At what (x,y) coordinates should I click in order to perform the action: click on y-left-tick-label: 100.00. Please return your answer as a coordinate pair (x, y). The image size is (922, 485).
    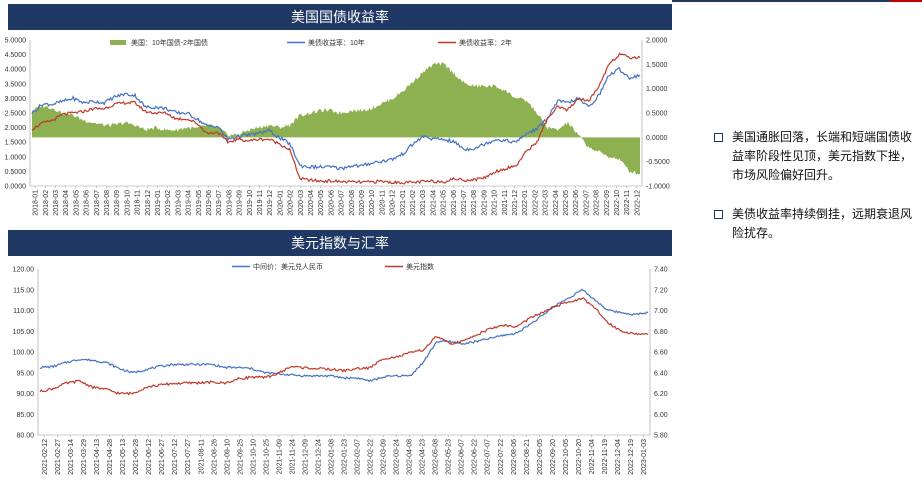
    Looking at the image, I should click on (24, 353).